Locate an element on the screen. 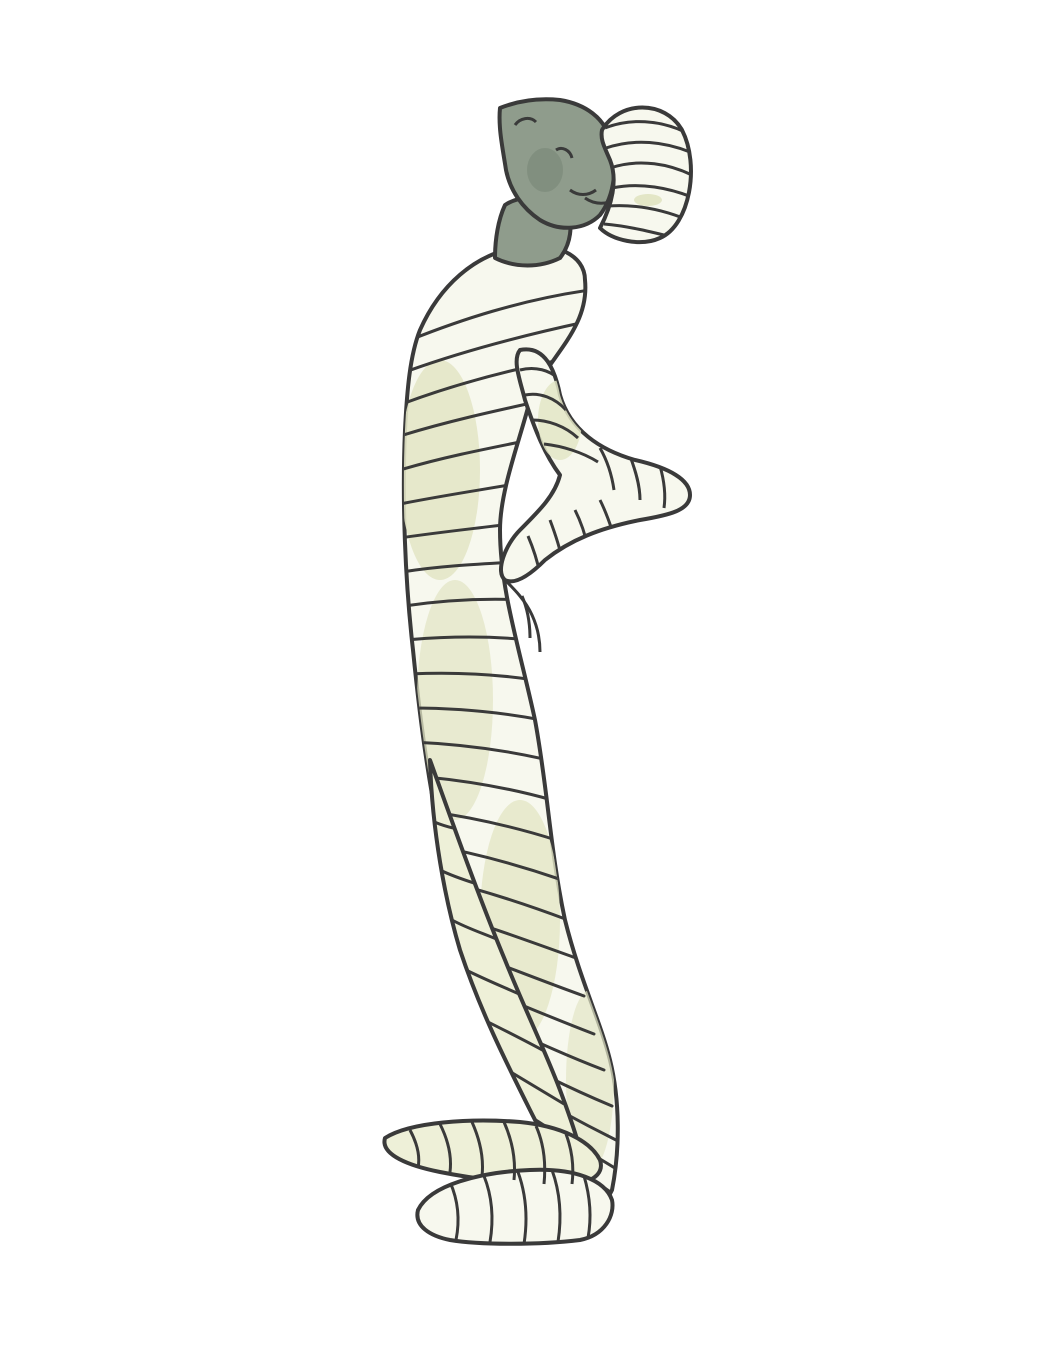 This screenshot has height=1353, width=1064. mummy-arm is located at coordinates (595, 500).